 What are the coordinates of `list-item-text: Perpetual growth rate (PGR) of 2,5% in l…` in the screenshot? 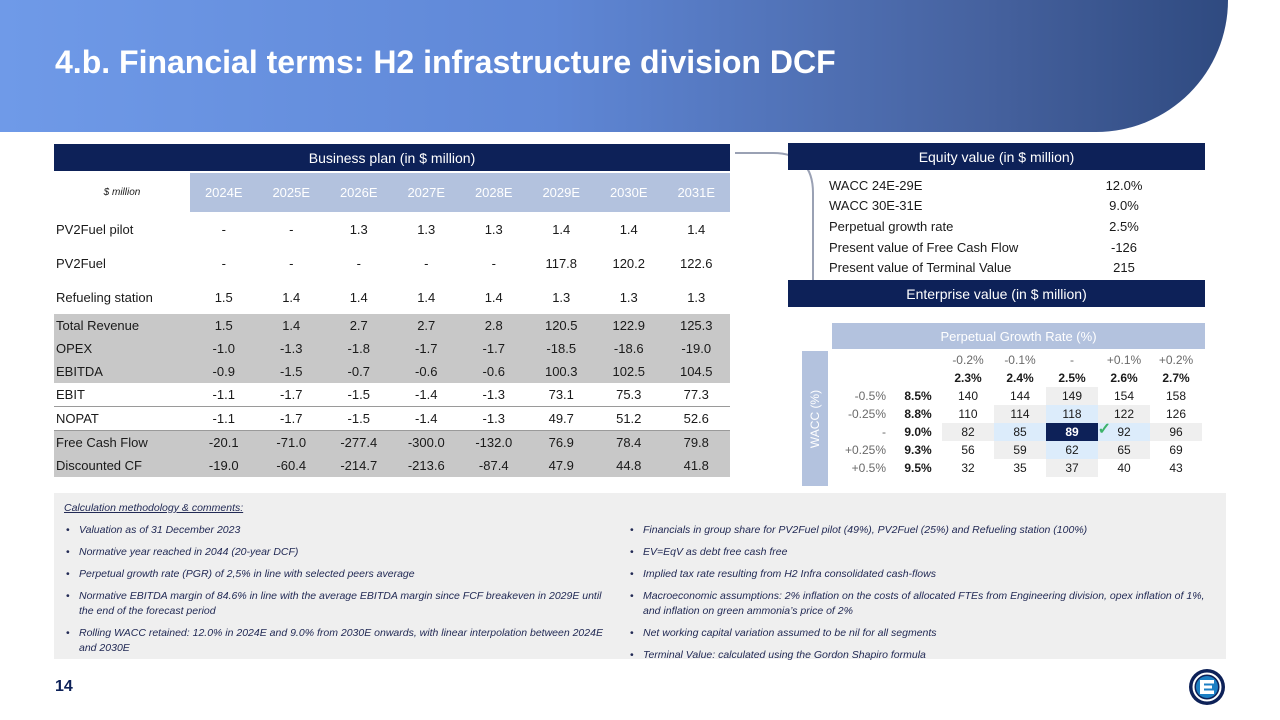 It's located at (247, 574).